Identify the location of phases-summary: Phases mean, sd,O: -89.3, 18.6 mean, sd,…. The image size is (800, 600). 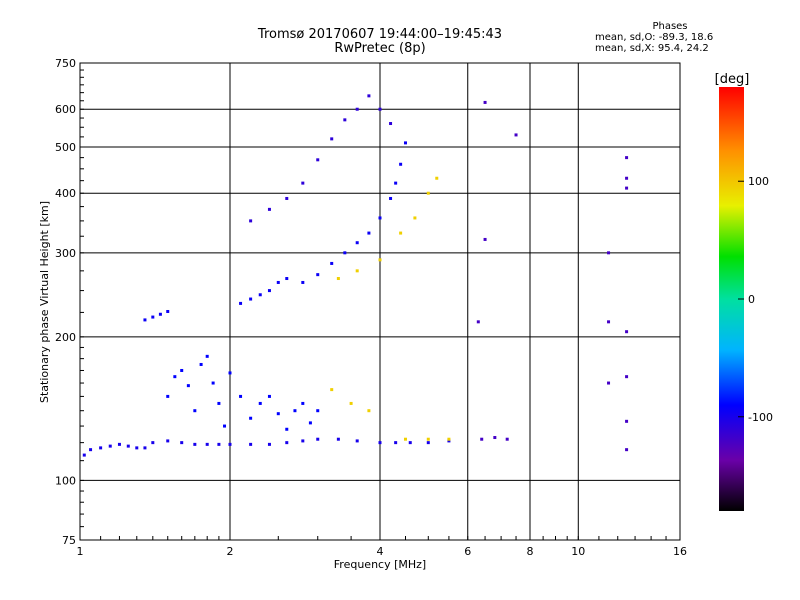
(670, 37).